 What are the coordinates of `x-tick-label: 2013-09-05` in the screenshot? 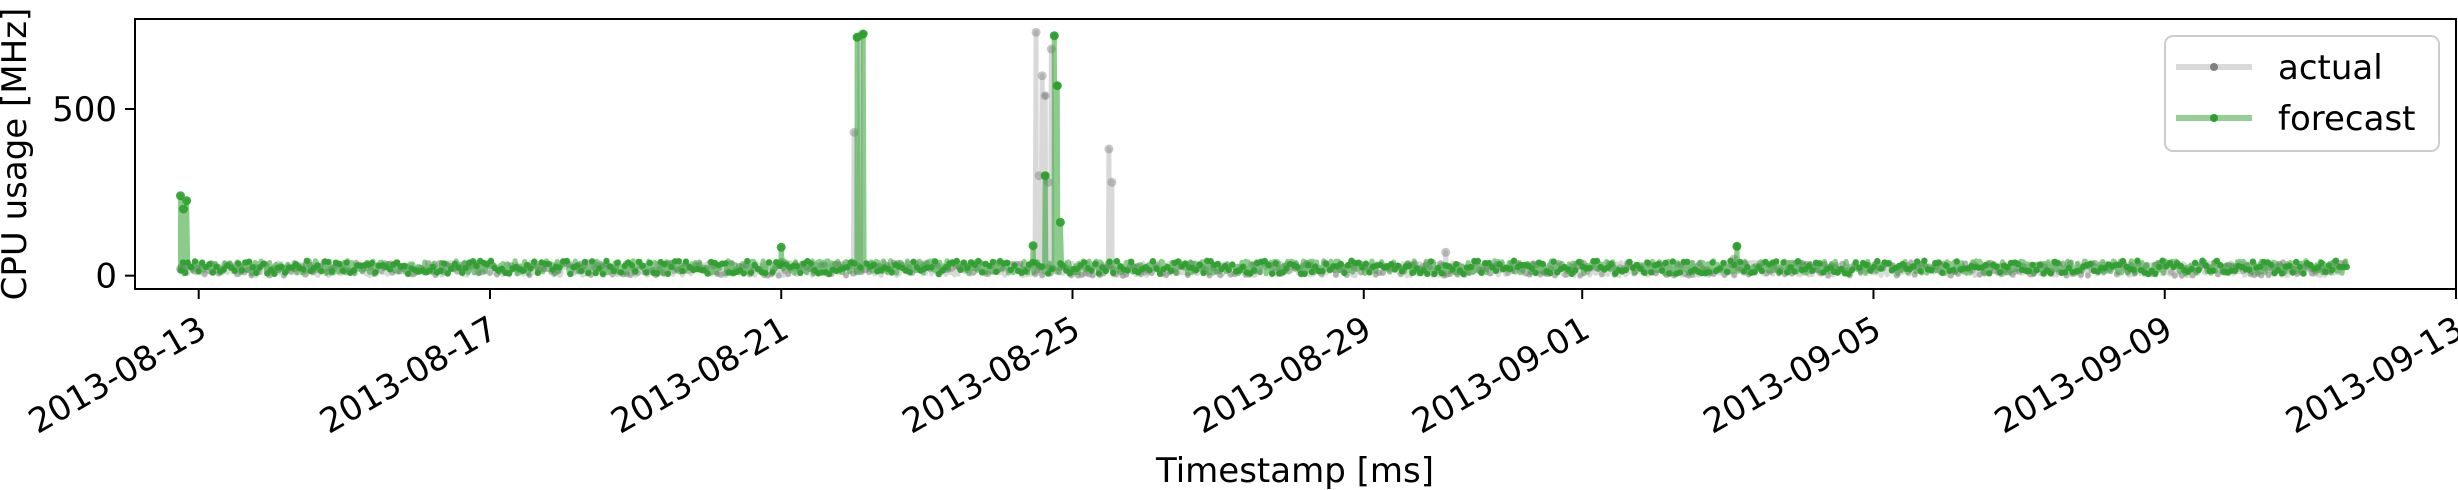 It's located at (1792, 375).